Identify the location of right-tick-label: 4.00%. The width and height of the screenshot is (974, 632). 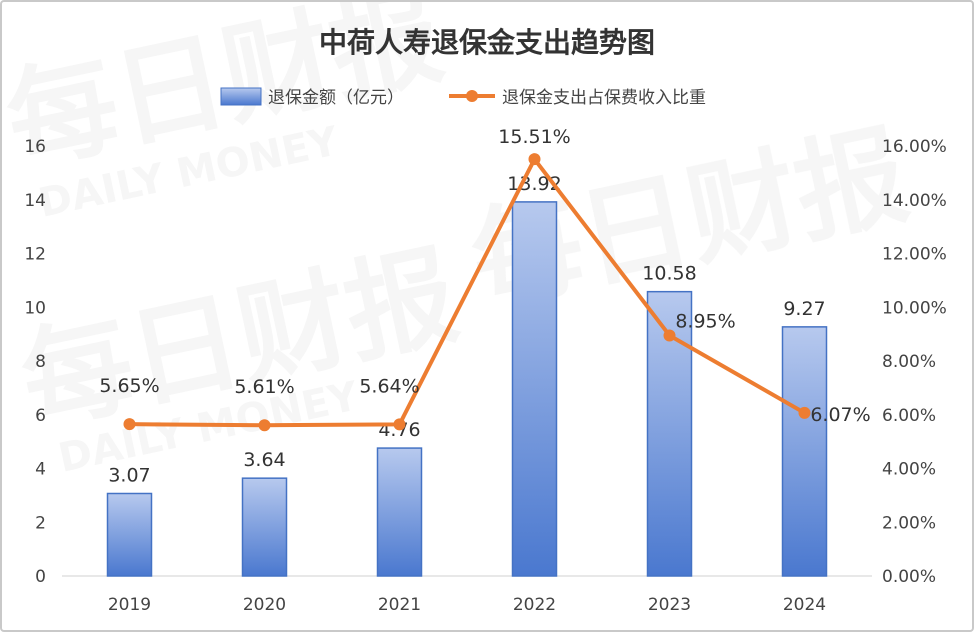
(909, 470).